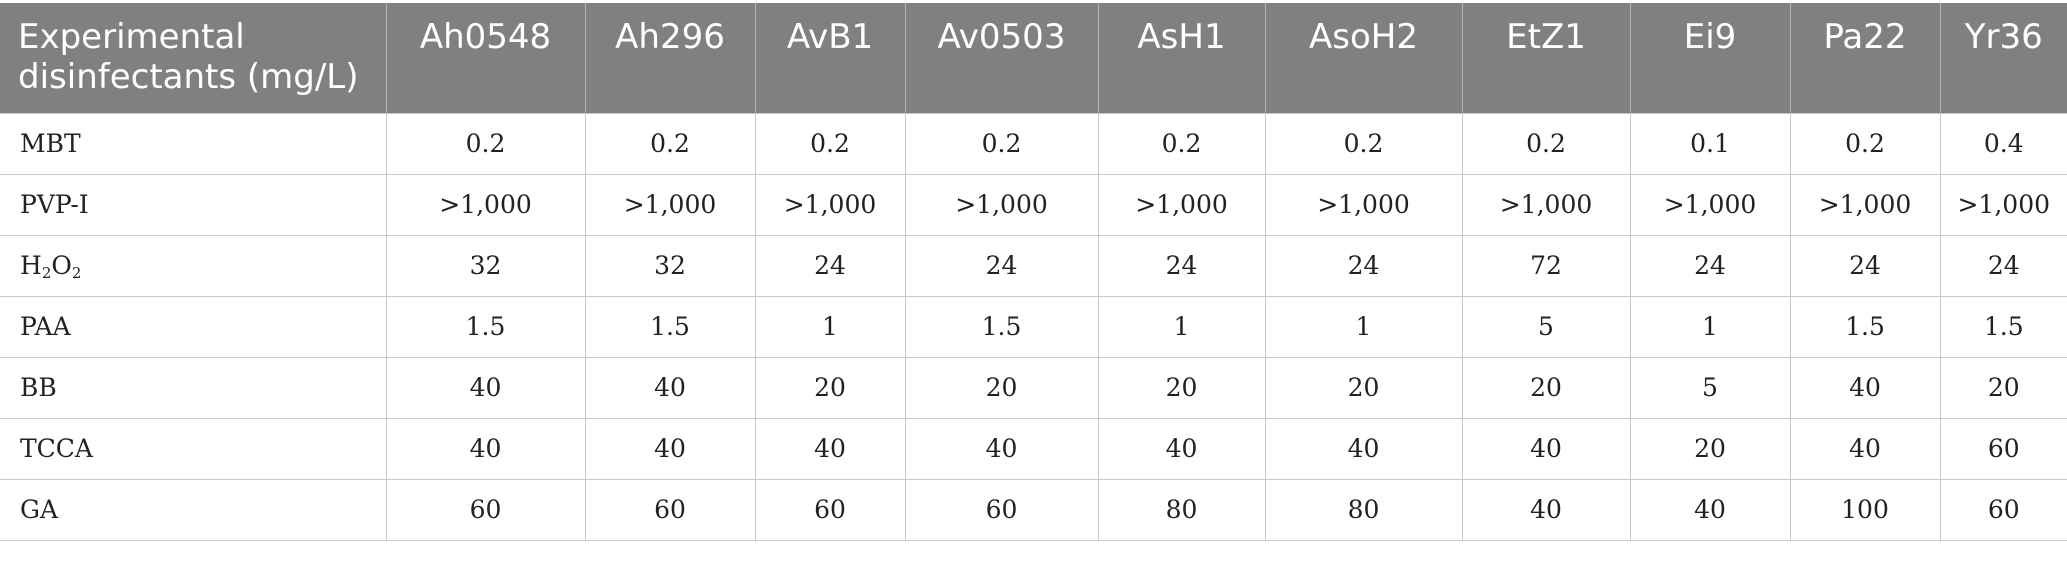 Image resolution: width=2067 pixels, height=563 pixels. I want to click on header-strain: AsH1, so click(1181, 58).